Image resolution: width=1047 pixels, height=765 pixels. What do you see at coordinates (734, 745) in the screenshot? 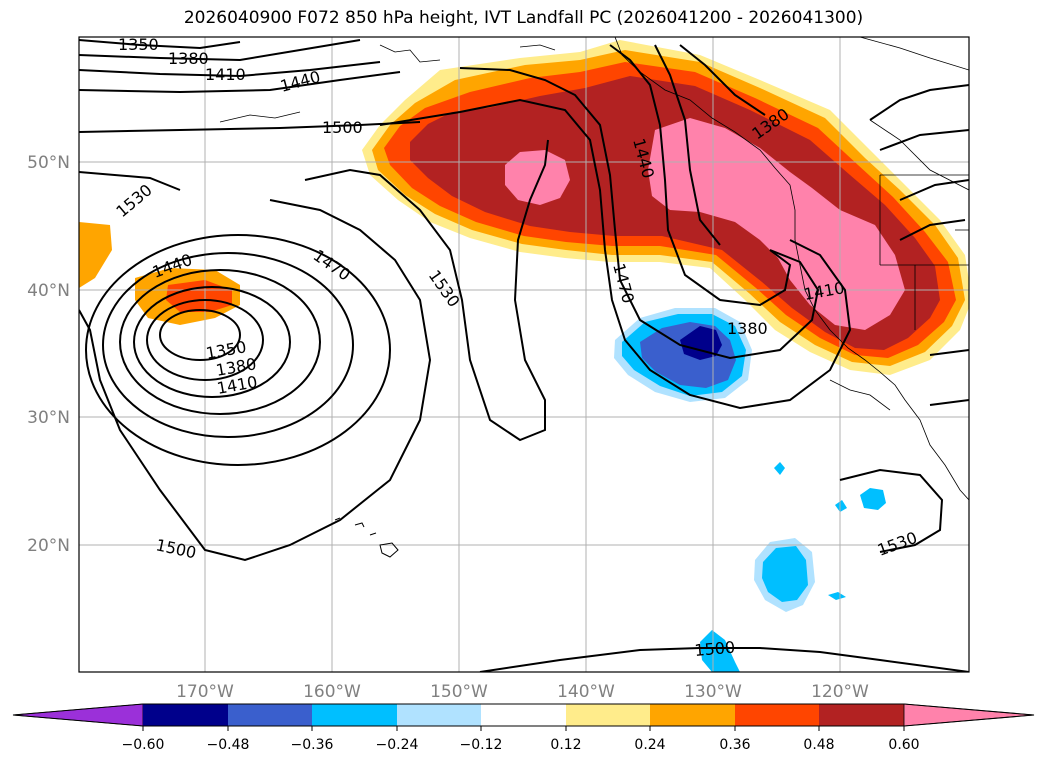
I see `colorbar-tick-label: 0.36` at bounding box center [734, 745].